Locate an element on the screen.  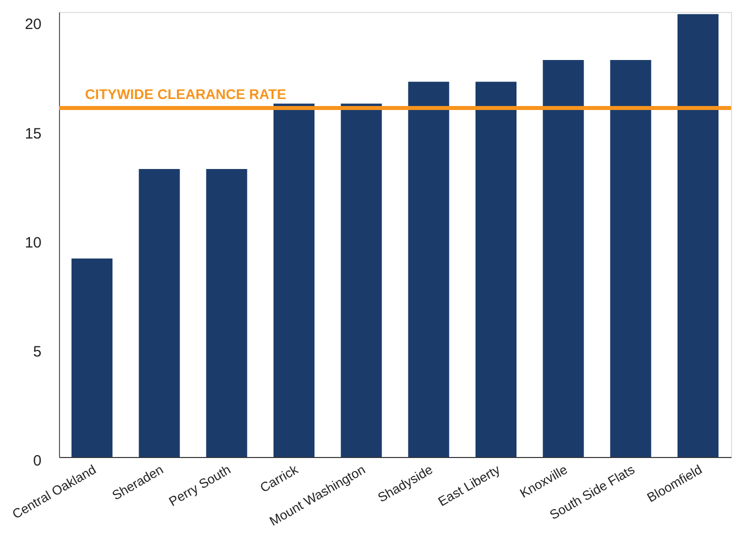
ref-line-label: CITYWIDE CLEARANCE RATE is located at coordinates (185, 94).